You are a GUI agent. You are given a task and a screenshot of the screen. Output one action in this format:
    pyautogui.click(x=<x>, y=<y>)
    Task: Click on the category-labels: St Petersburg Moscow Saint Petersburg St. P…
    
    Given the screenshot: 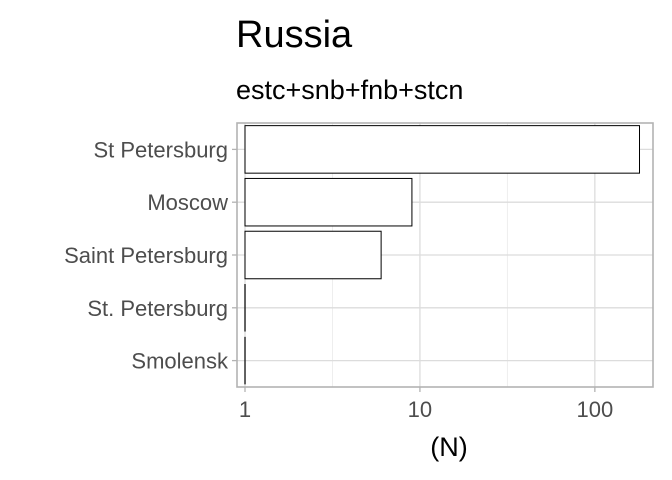 What is the action you would take?
    pyautogui.click(x=150, y=255)
    